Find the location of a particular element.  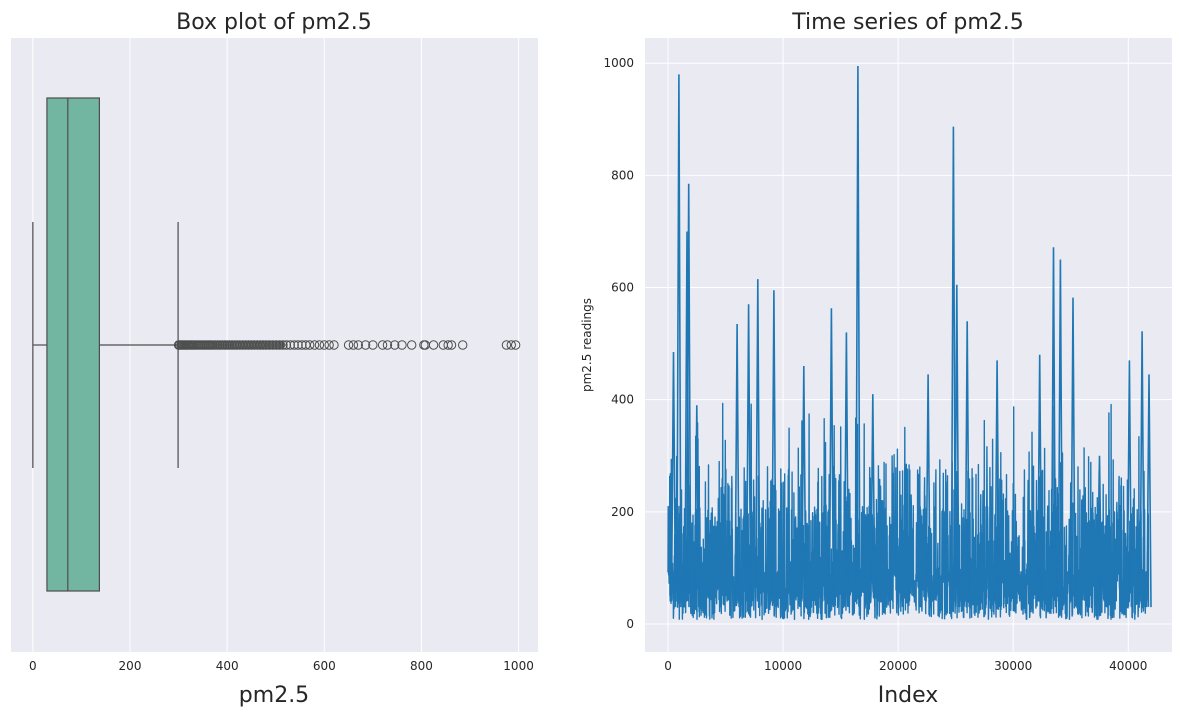

ts-xtick-label-10000: 10000 is located at coordinates (783, 666).